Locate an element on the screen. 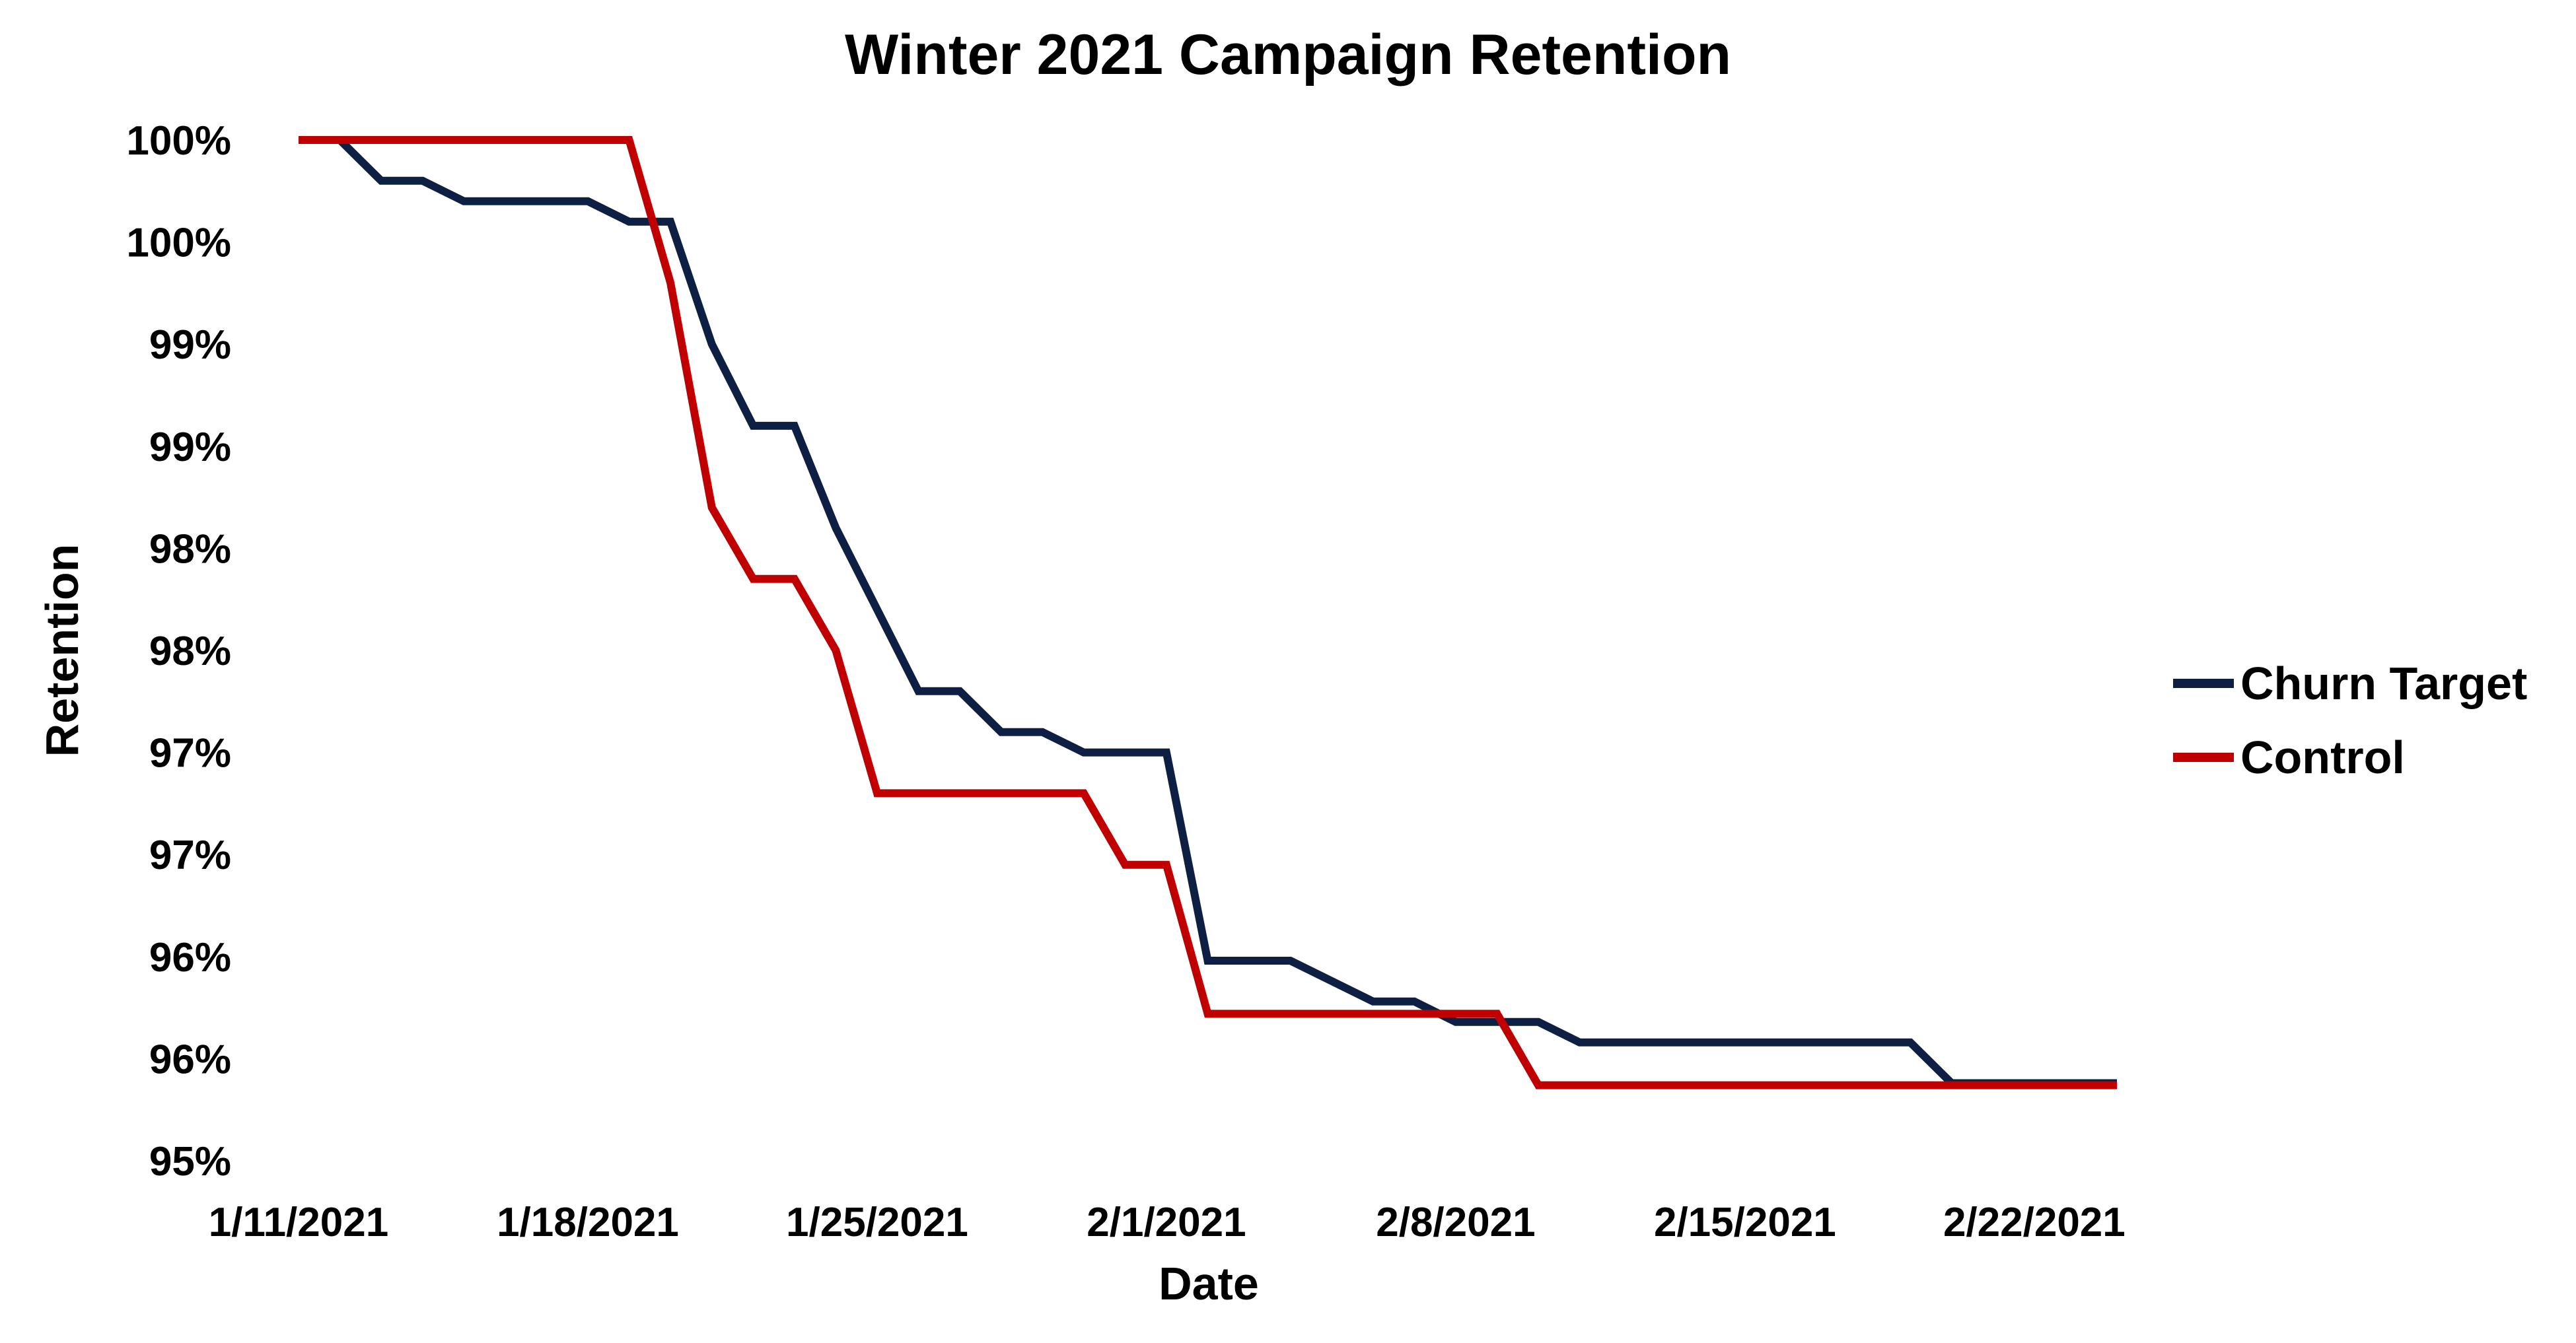 The image size is (2576, 1343). y-axis-title: Retention is located at coordinates (62, 650).